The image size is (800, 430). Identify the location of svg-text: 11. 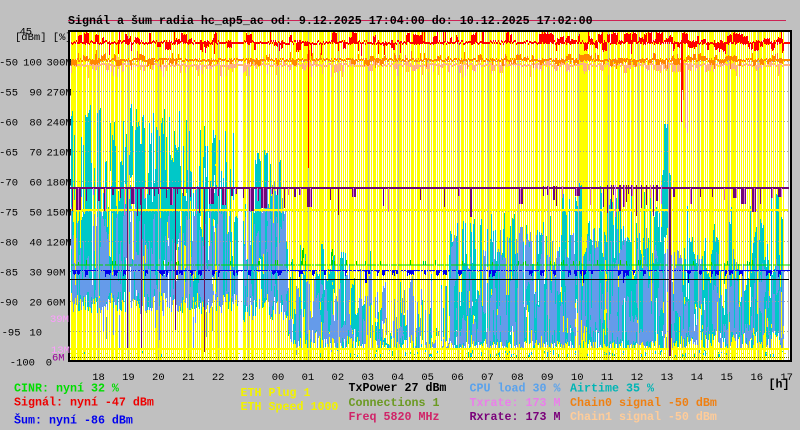
(607, 378).